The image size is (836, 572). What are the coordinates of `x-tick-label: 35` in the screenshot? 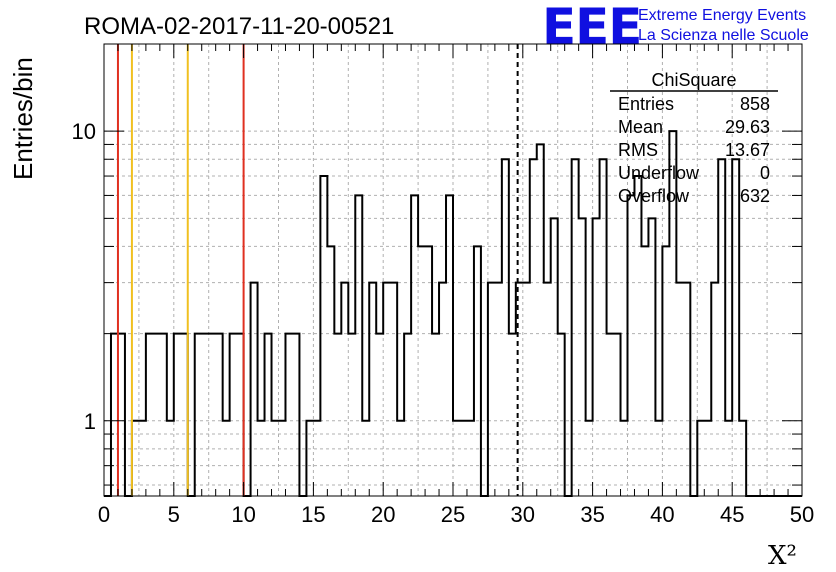 It's located at (592, 514).